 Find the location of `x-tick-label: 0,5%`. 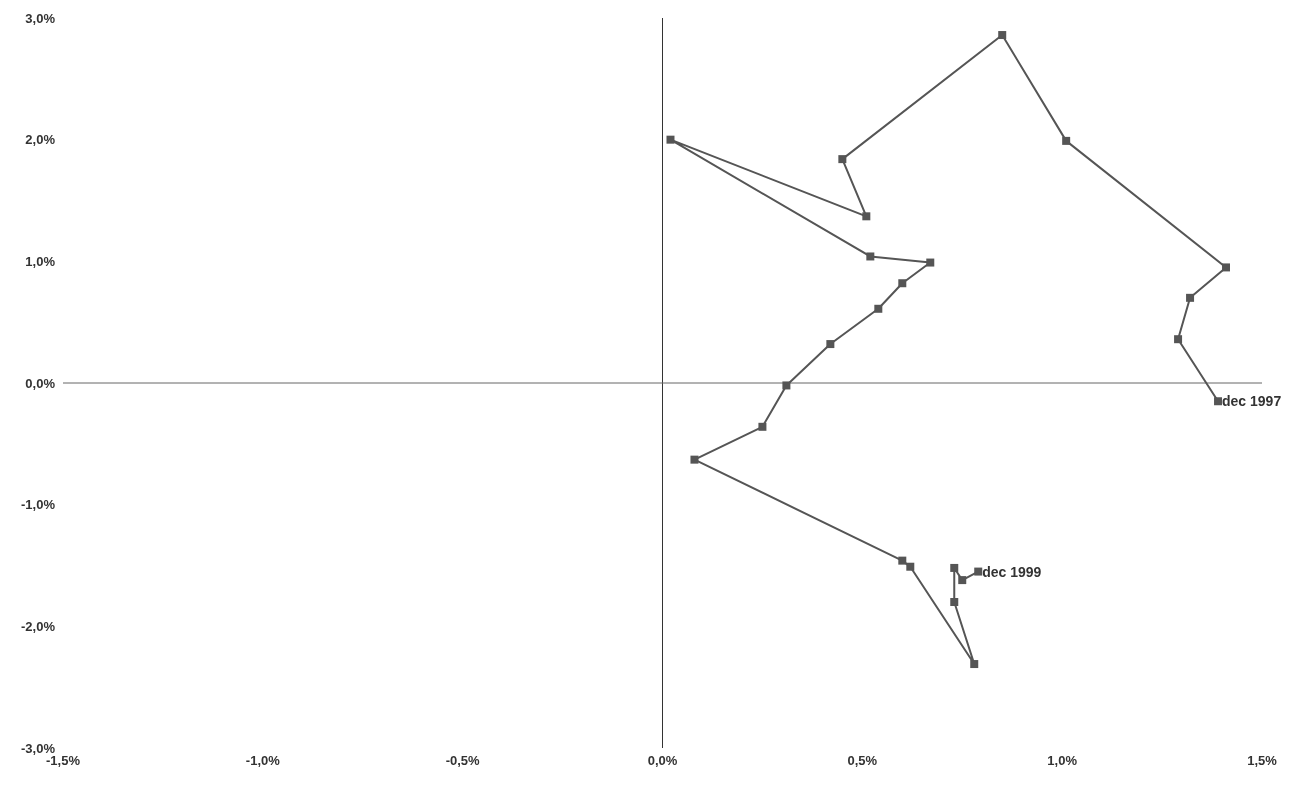

x-tick-label: 0,5% is located at coordinates (862, 761).